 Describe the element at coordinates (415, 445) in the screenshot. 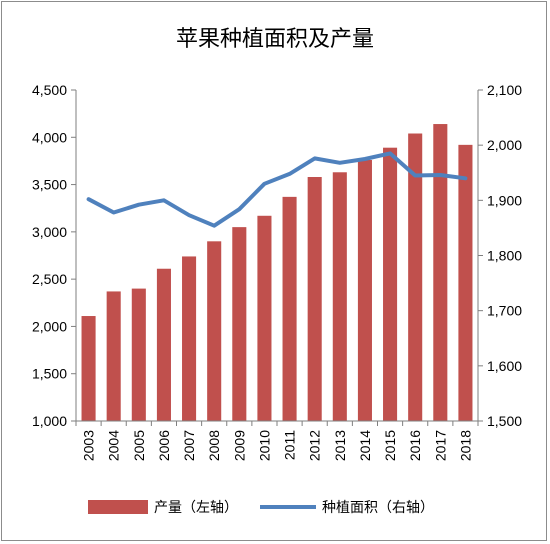

I see `x-tick-label: 2016` at that location.